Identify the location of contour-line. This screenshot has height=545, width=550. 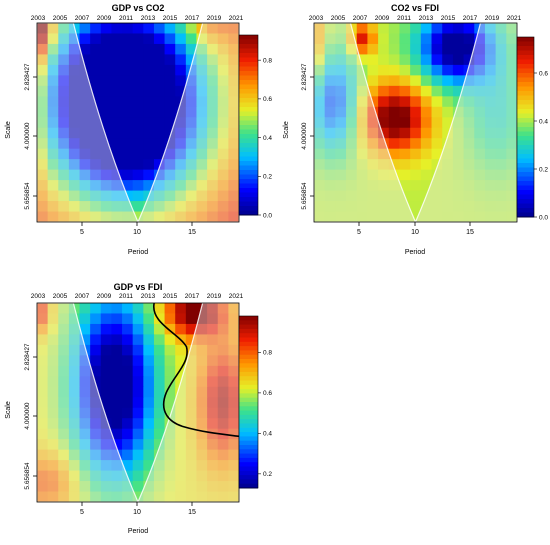
(196, 370).